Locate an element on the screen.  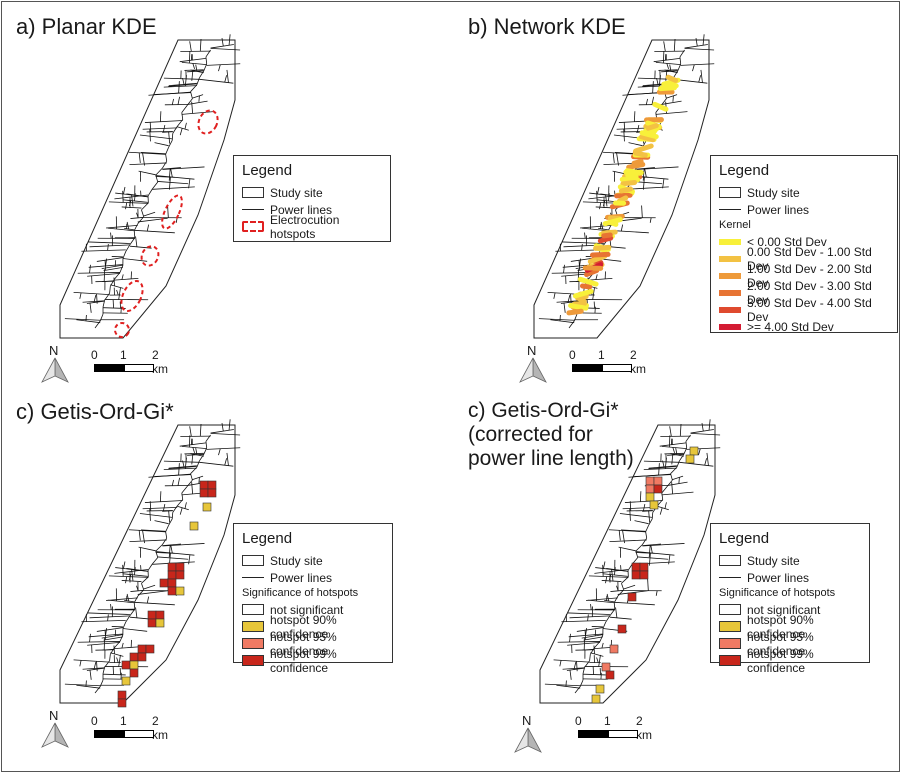
legend-subtitle: Significance of hotspots is located at coordinates (777, 593).